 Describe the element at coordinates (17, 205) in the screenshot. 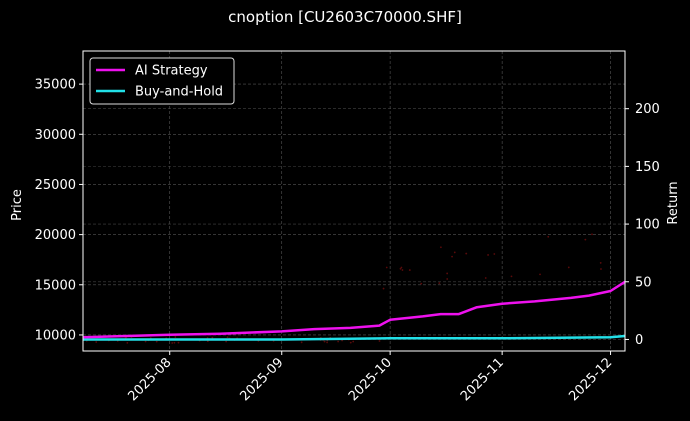

I see `y-axis-label: Price` at that location.